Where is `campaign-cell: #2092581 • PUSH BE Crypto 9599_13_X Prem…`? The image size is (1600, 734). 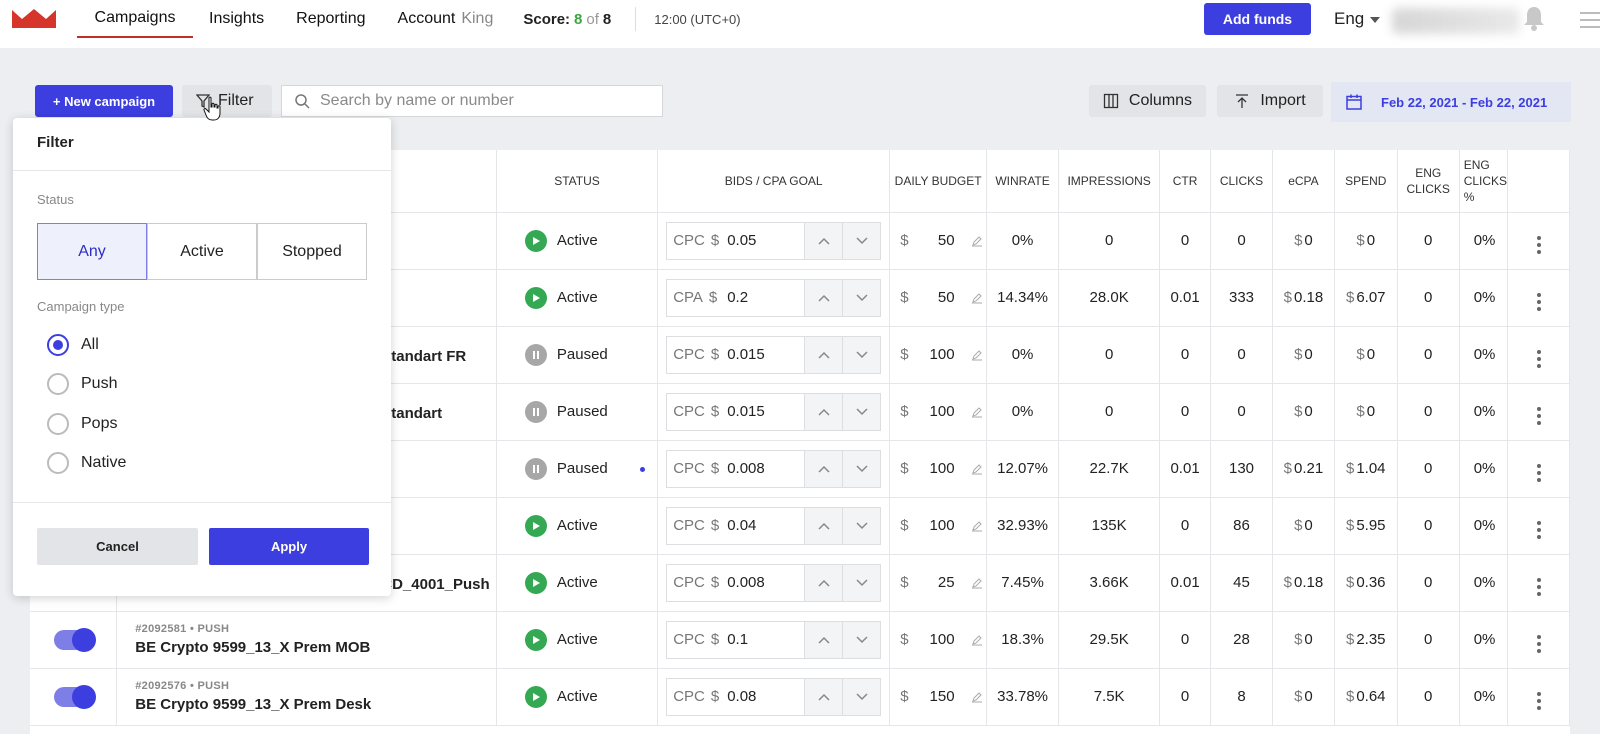
campaign-cell: #2092581 • PUSH BE Crypto 9599_13_X Prem… is located at coordinates (306, 640).